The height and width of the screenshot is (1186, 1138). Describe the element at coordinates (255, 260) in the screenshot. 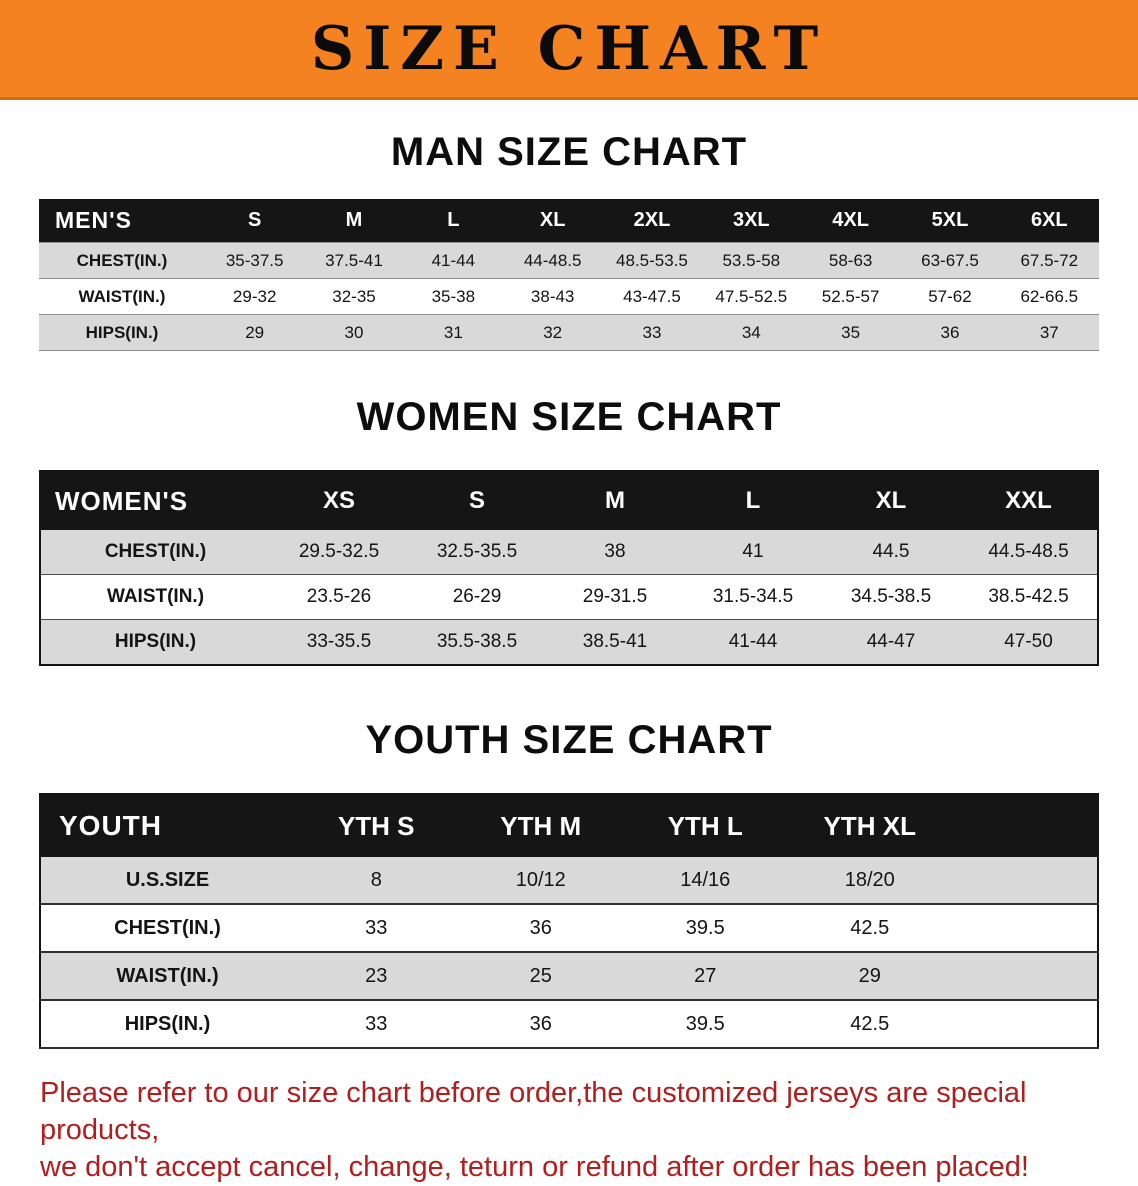

I see `size-value-cell: 35-37.5` at that location.